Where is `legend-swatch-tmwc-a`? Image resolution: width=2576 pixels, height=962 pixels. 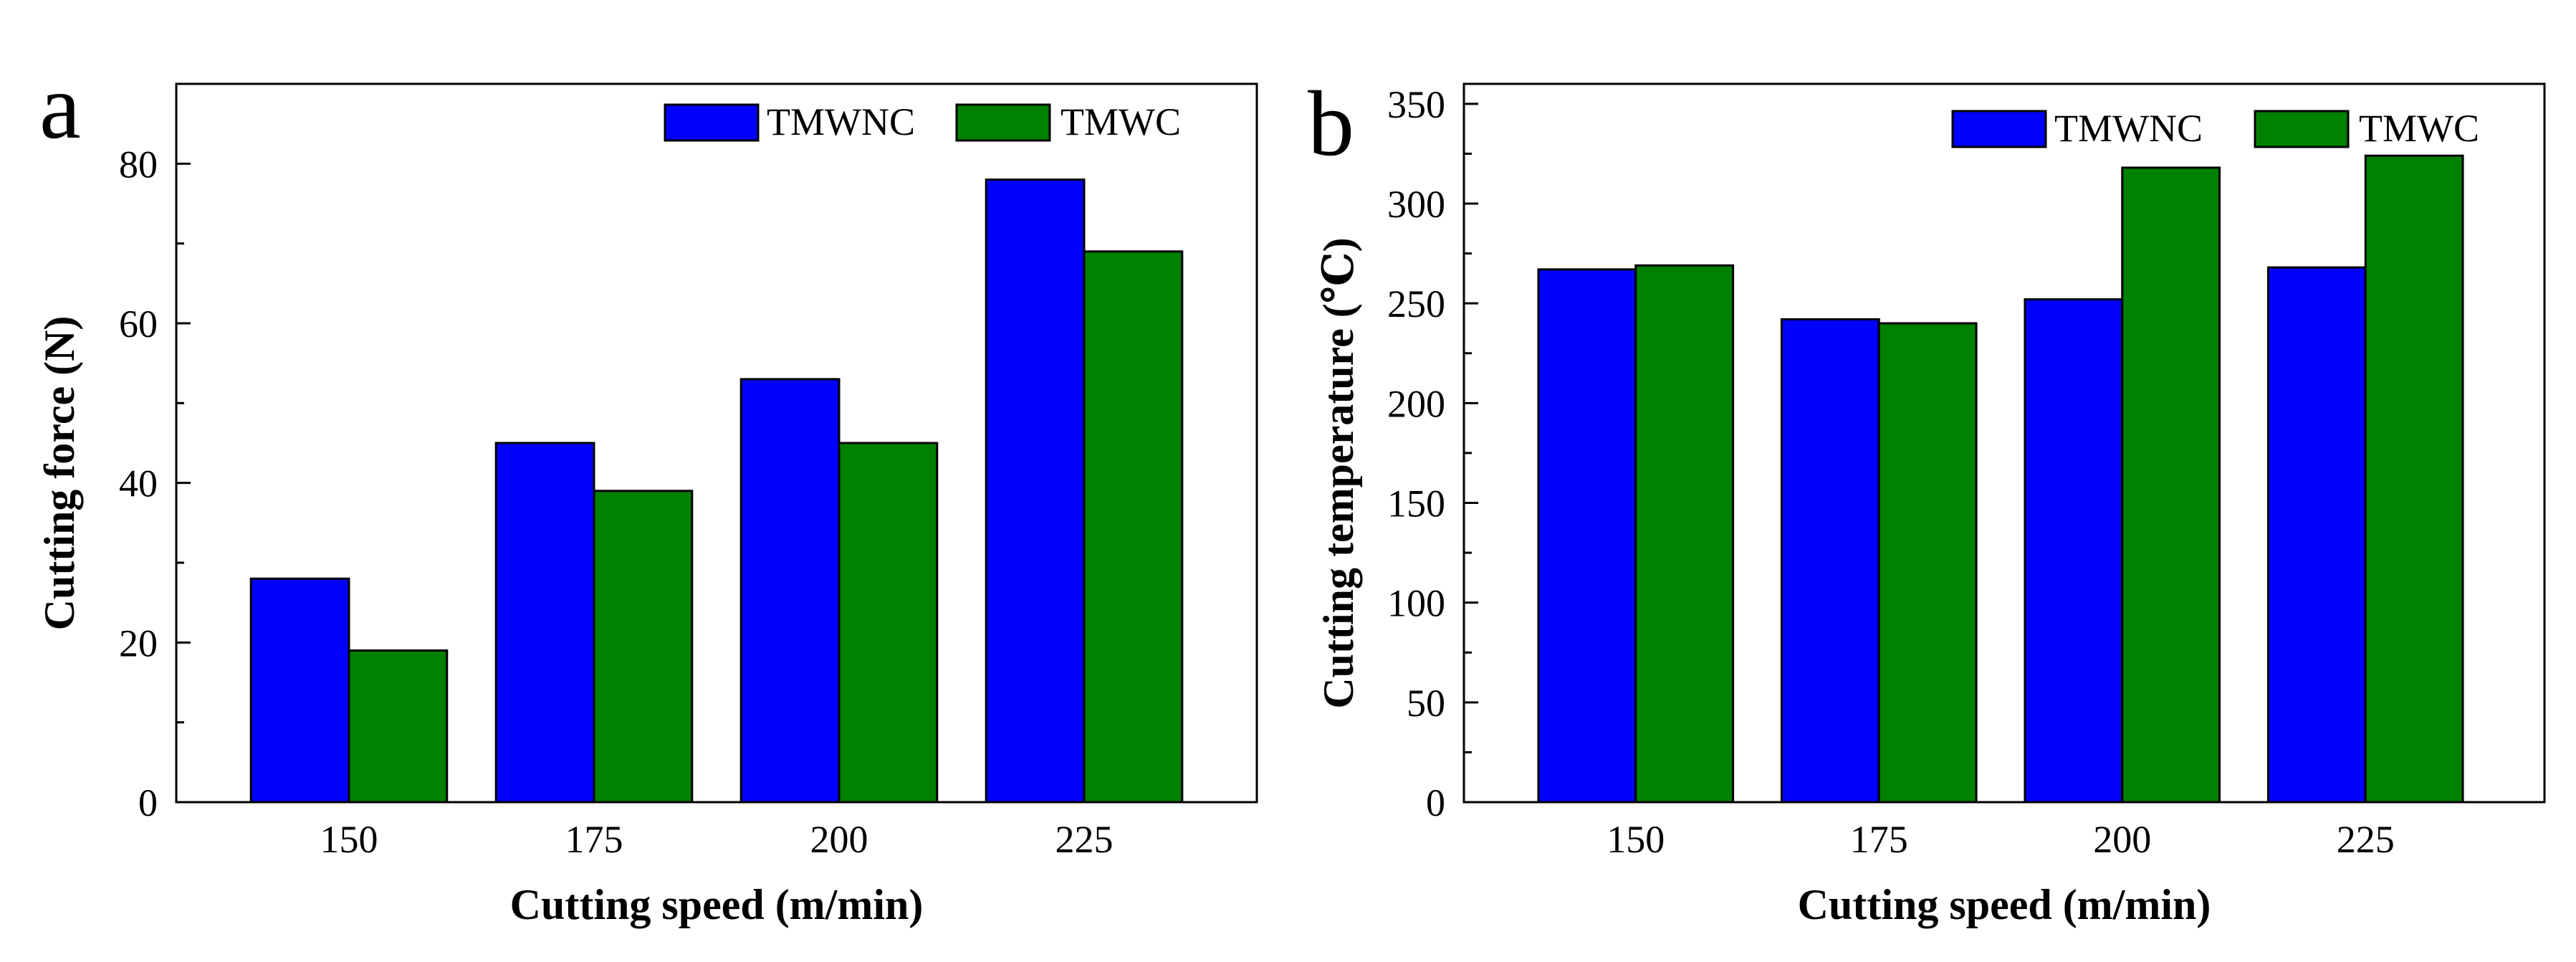
legend-swatch-tmwc-a is located at coordinates (1003, 122).